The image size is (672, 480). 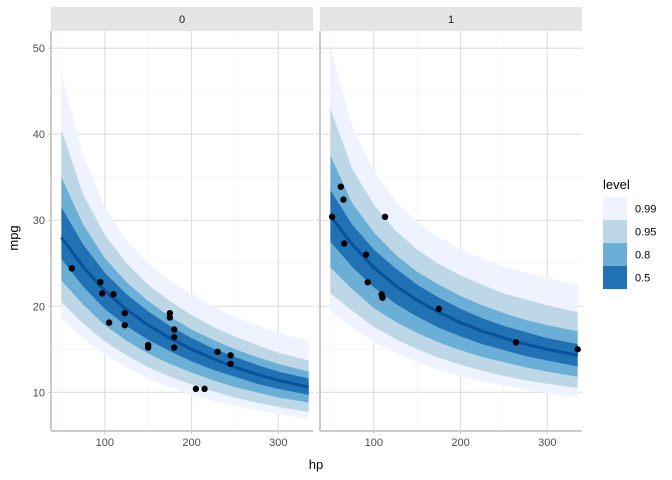 What do you see at coordinates (642, 279) in the screenshot?
I see `legend-label-0.5: 0.5` at bounding box center [642, 279].